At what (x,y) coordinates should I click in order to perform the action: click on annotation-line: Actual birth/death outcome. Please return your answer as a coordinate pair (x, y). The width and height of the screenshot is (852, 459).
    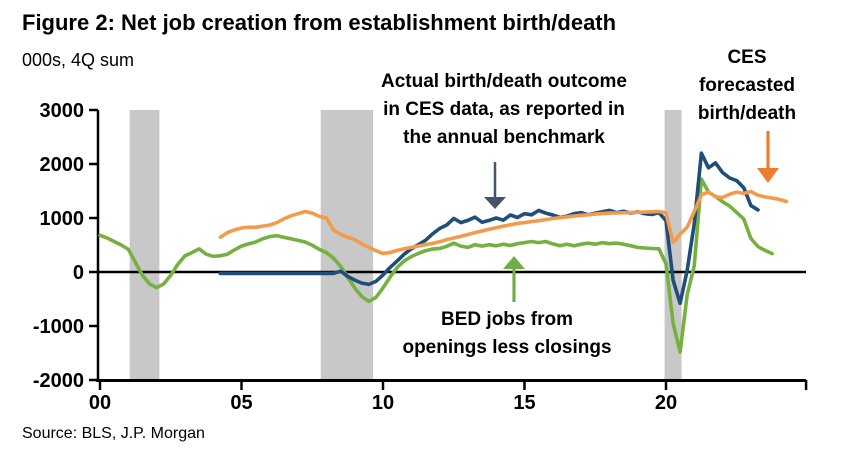
    Looking at the image, I should click on (504, 81).